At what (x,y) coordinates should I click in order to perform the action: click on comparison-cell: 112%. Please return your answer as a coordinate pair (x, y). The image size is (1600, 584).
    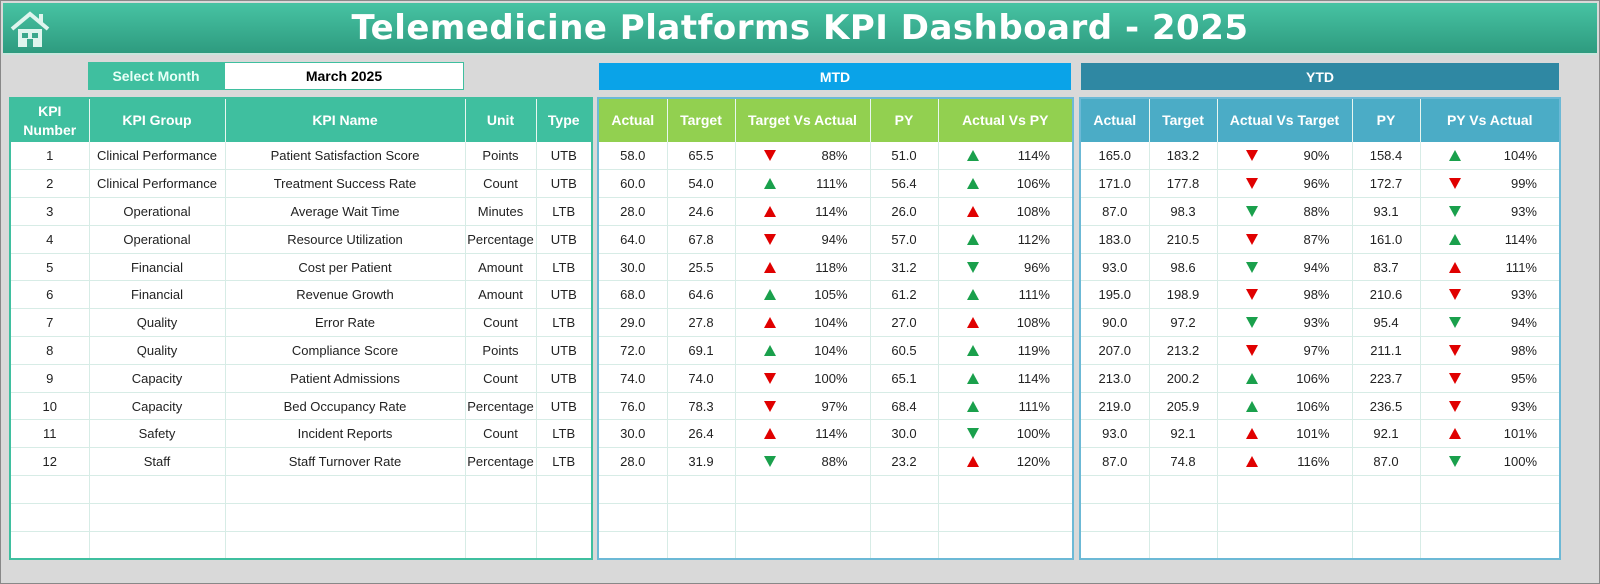
    Looking at the image, I should click on (1006, 239).